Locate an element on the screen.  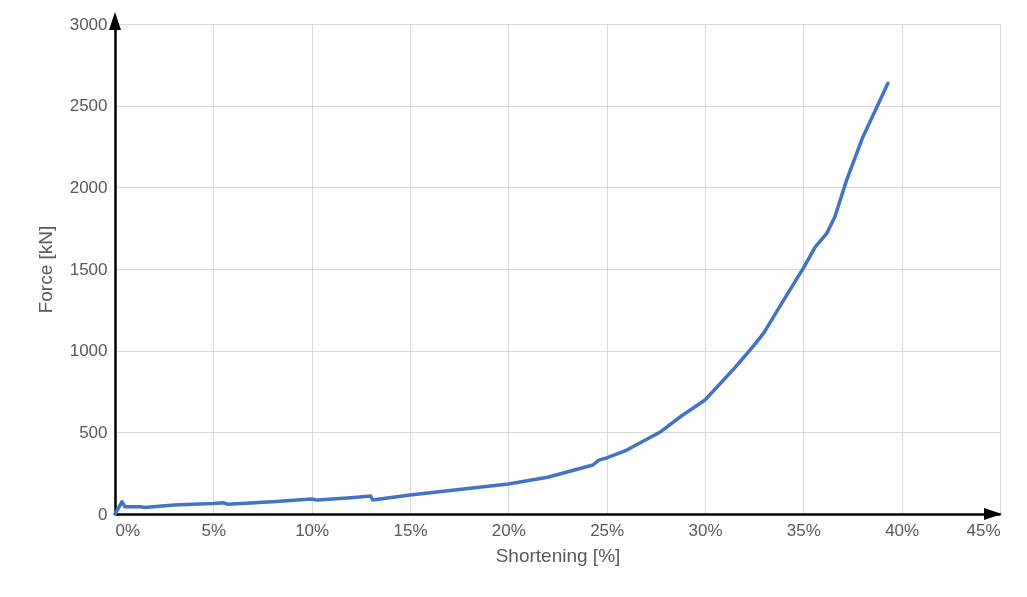
x-tick-label: 40% is located at coordinates (902, 530).